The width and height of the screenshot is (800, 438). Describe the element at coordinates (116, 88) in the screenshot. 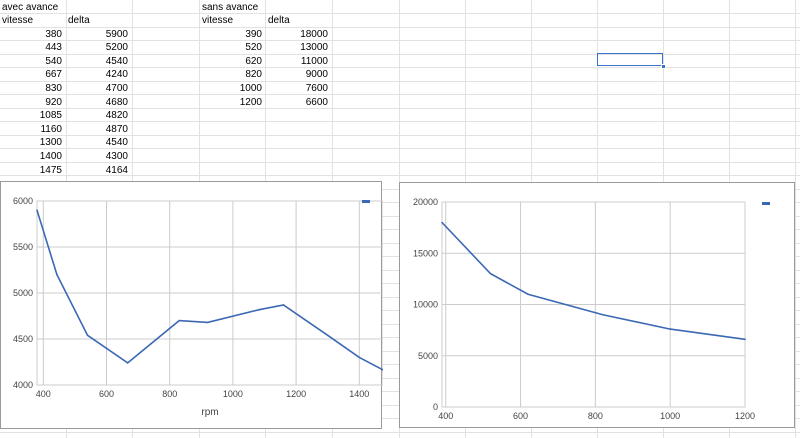

I see `delta-cell: 4700` at that location.